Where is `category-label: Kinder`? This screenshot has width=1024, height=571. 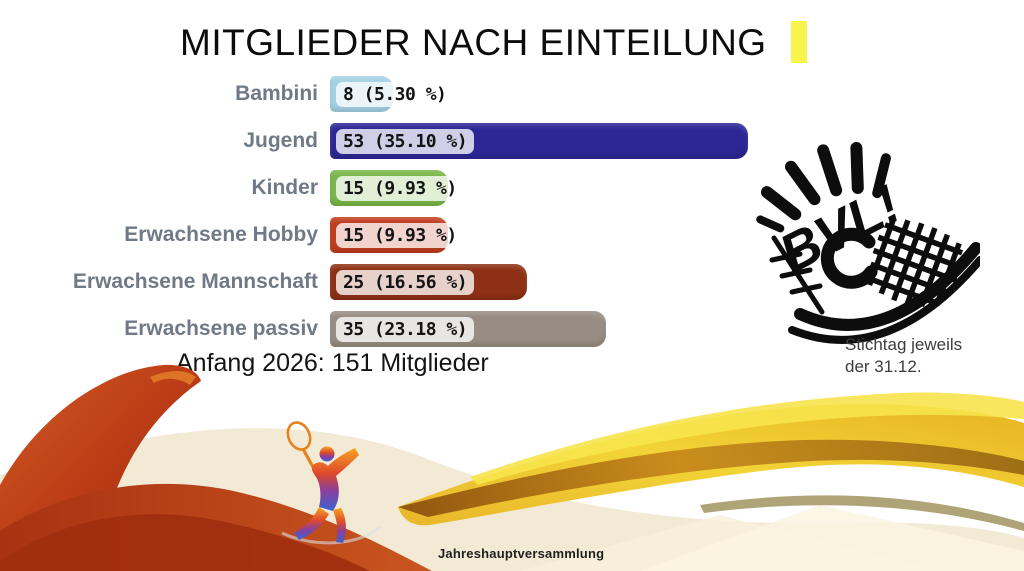 category-label: Kinder is located at coordinates (284, 187).